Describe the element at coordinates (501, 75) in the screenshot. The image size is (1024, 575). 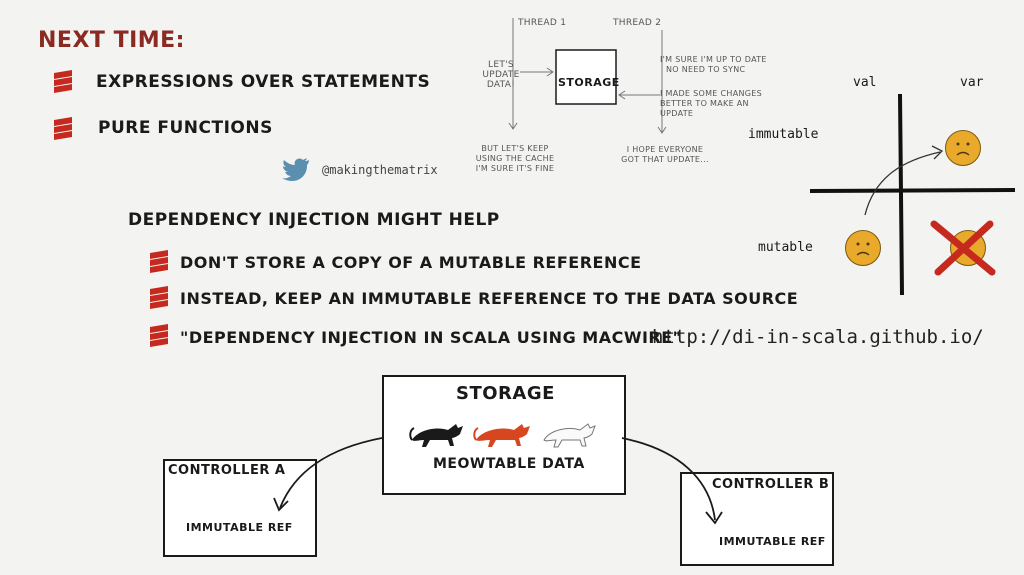
I see `lets-update-note: LET'S UPDATE DATA!` at that location.